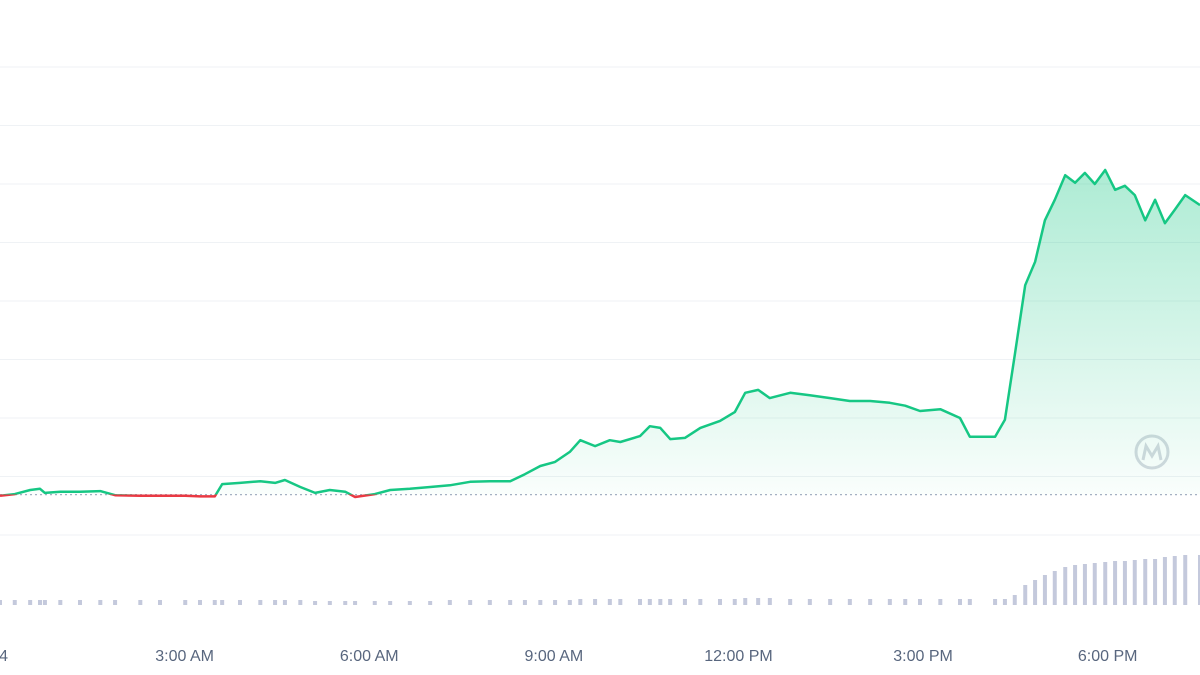  Describe the element at coordinates (553, 656) in the screenshot. I see `x-tick-label: 9:00 AM` at that location.